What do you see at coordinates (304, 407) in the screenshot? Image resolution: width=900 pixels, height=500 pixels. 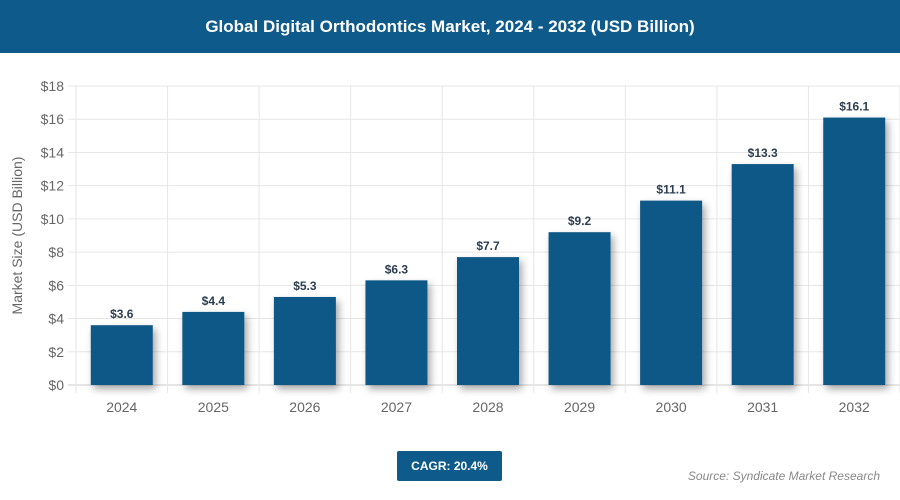 I see `x-tick-label: 2026` at bounding box center [304, 407].